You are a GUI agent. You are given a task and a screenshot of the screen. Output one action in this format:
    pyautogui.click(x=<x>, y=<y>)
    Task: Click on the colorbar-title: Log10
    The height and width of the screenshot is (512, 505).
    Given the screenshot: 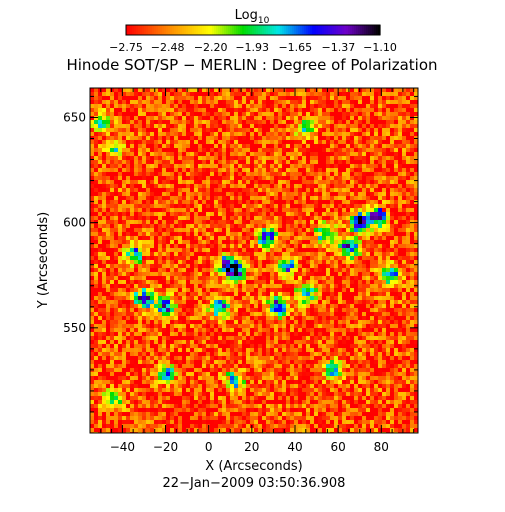 What is the action you would take?
    pyautogui.click(x=252, y=17)
    